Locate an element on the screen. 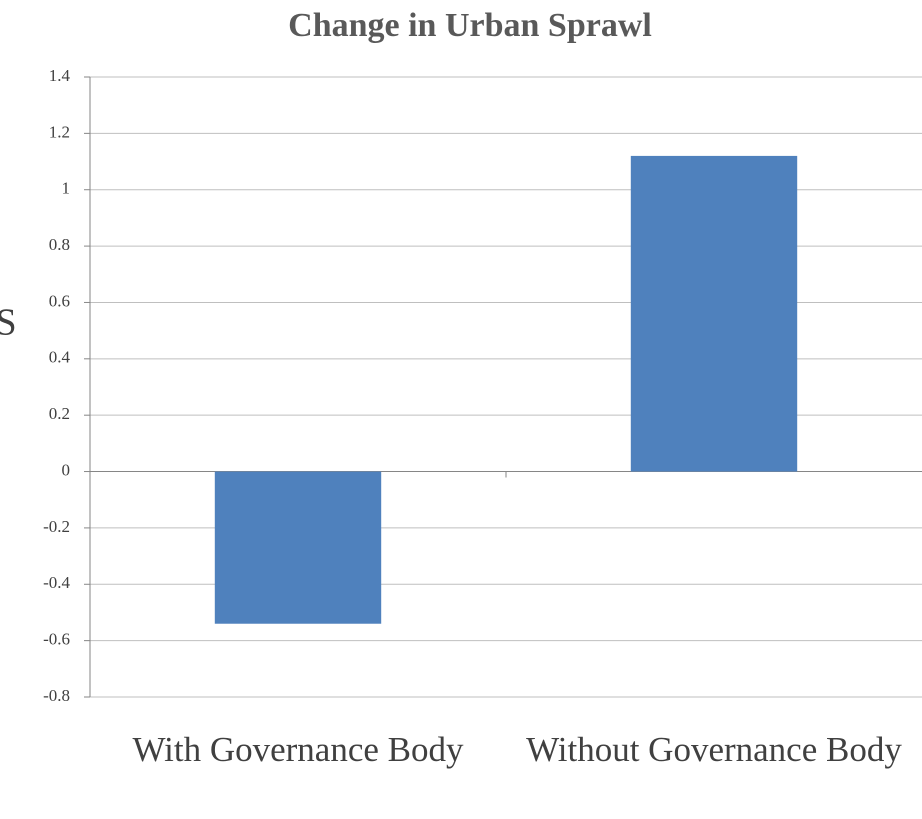 The height and width of the screenshot is (819, 922). y-tick-label: -0.2 is located at coordinates (56, 526).